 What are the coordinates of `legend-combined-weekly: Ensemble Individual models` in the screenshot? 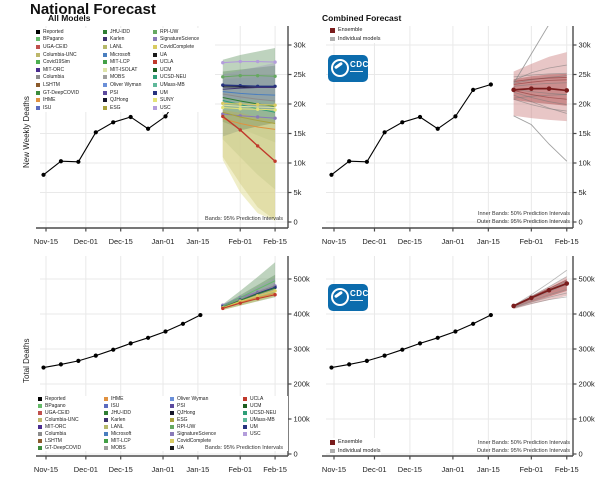 It's located at (355, 34).